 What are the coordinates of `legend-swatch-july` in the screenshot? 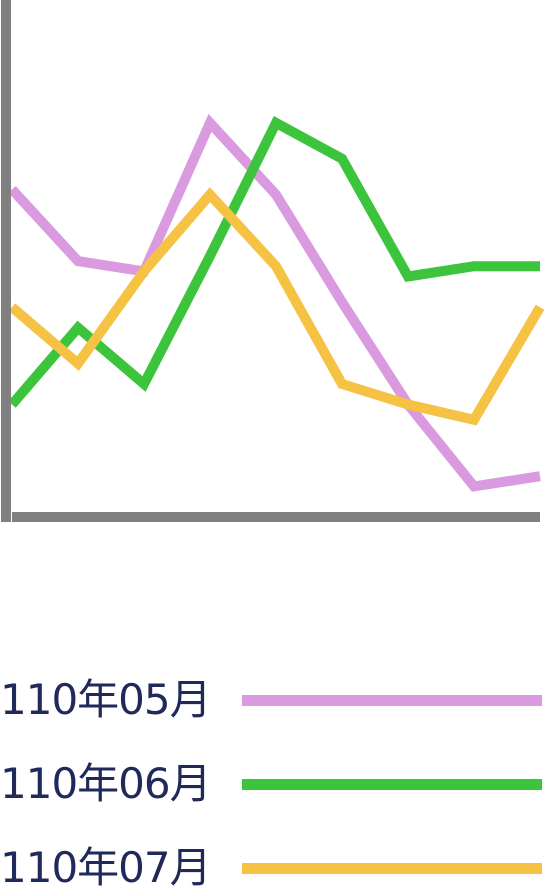 It's located at (392, 868).